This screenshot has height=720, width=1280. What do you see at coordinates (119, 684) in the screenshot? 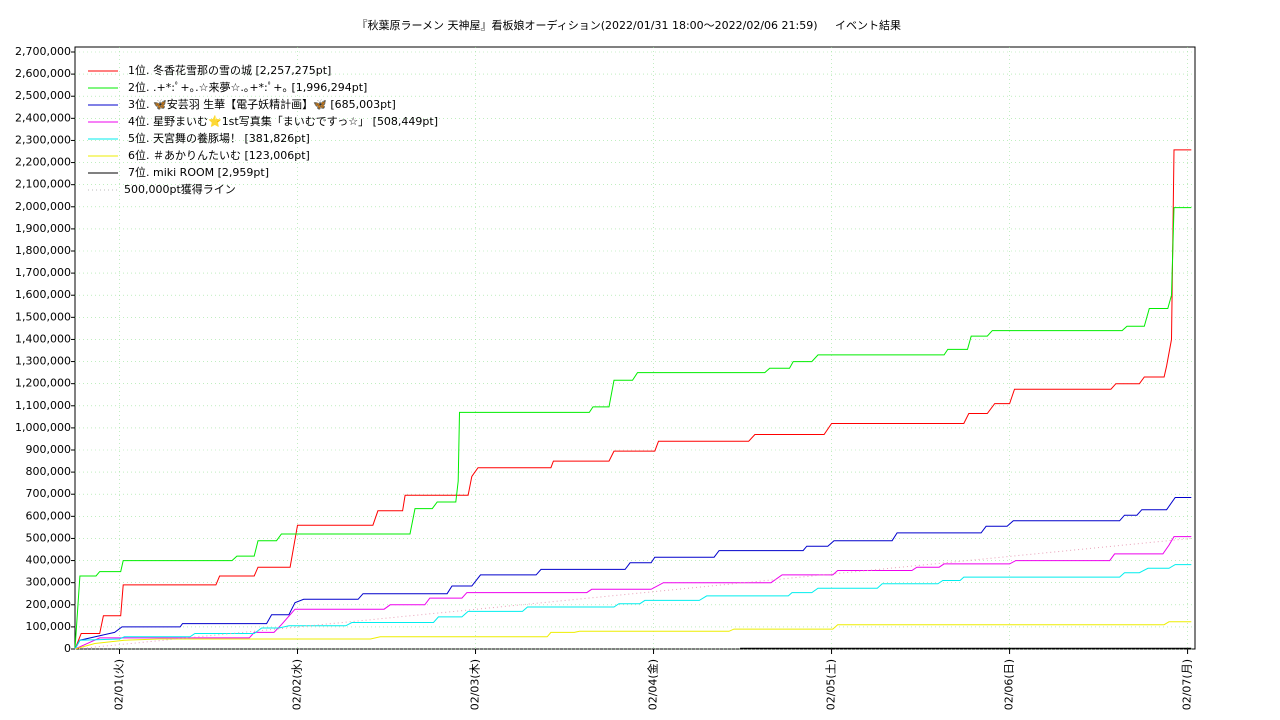
I see `x-tick-label: 02/01(火)` at bounding box center [119, 684].